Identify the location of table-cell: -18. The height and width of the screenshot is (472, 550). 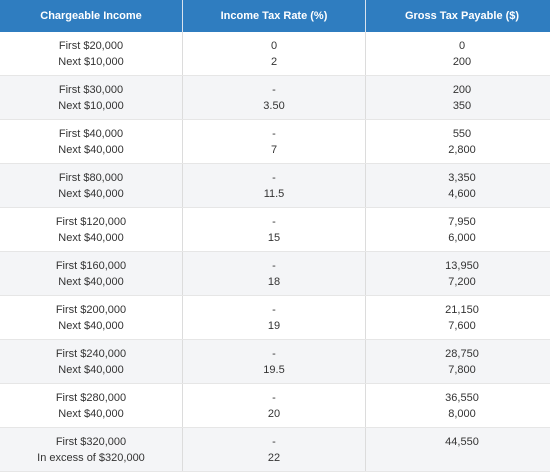
(274, 274).